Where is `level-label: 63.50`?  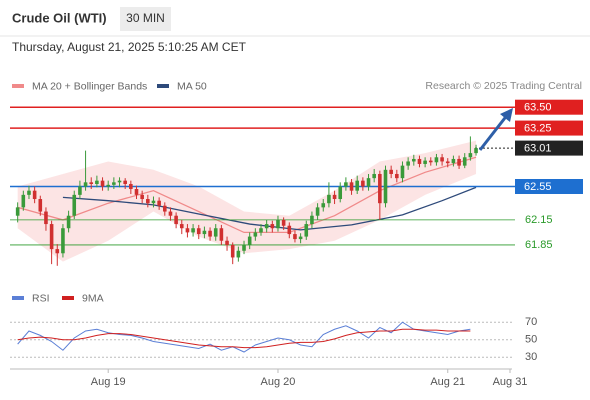
level-label: 63.50 is located at coordinates (538, 108).